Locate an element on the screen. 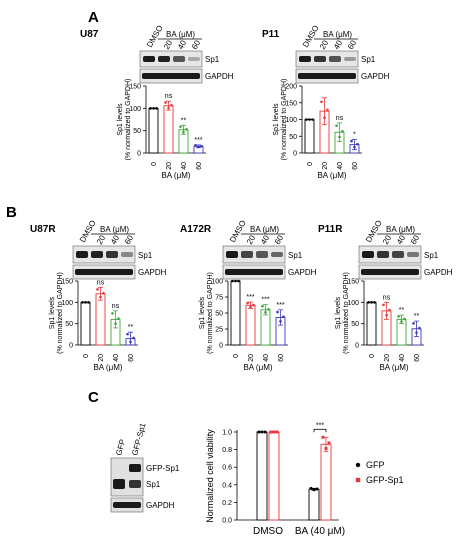 Image resolution: width=473 pixels, height=550 pixels. legend-marker is located at coordinates (358, 465).